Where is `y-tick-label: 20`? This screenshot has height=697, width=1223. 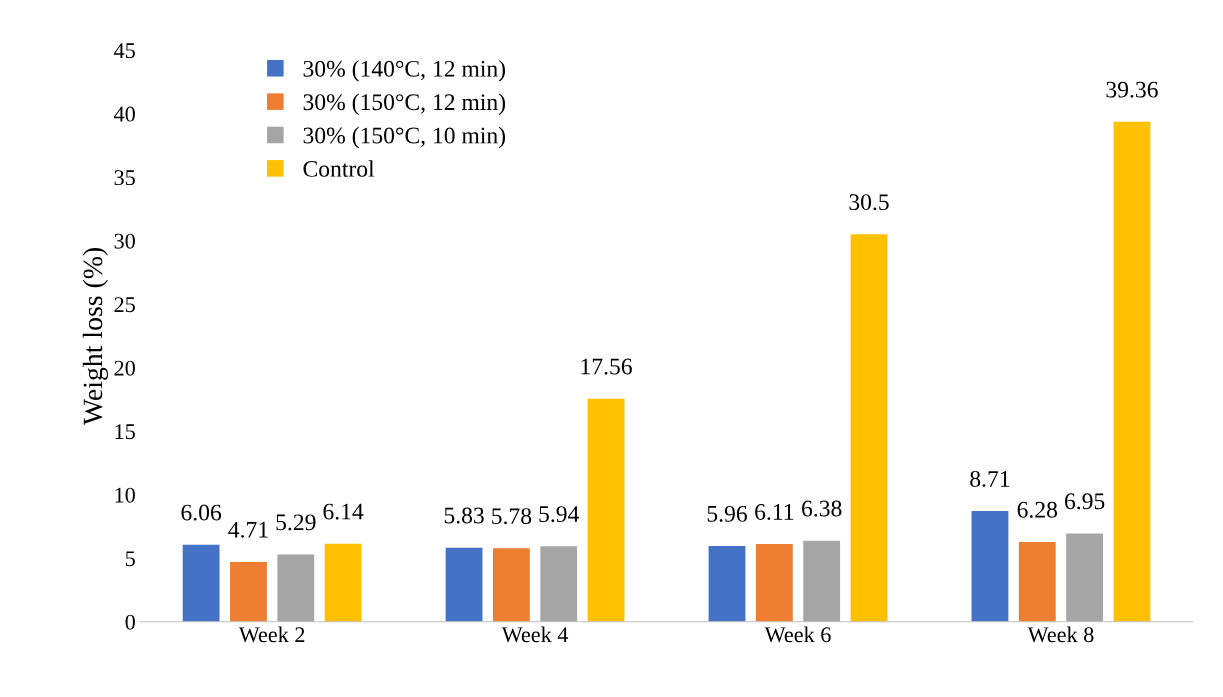 y-tick-label: 20 is located at coordinates (124, 368).